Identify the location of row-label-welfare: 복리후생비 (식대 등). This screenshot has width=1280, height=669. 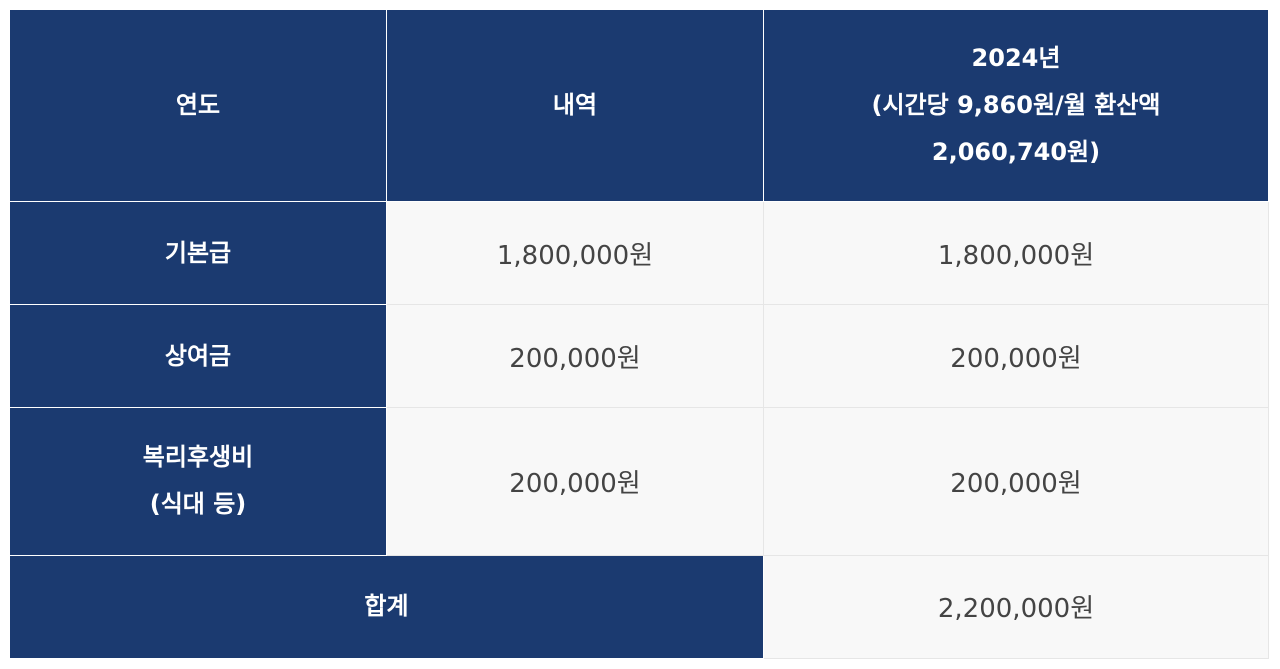
(198, 481).